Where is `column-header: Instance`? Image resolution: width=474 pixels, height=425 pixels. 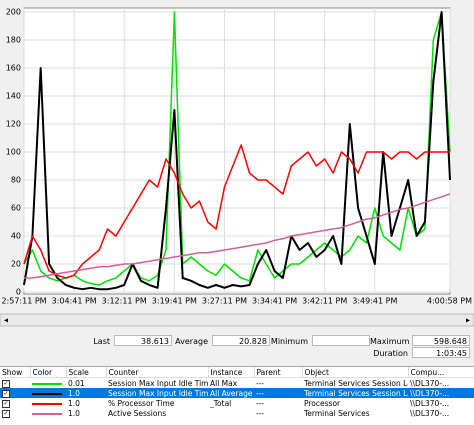 column-header: Instance is located at coordinates (231, 372).